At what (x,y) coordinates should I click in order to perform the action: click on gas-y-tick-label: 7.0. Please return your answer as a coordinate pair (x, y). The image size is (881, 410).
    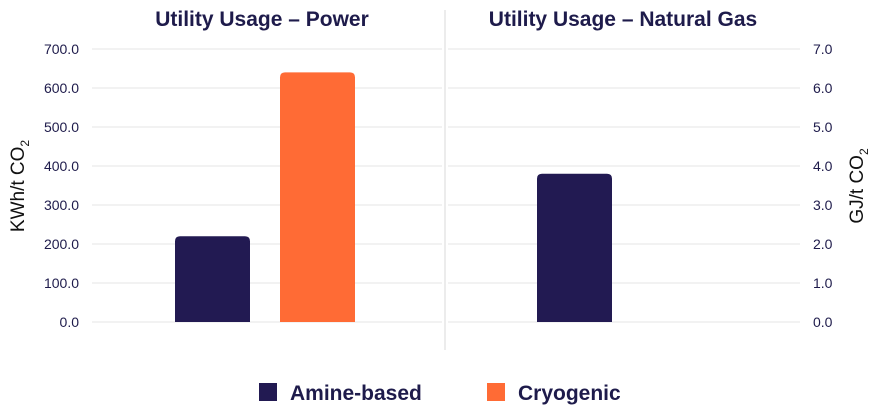
    Looking at the image, I should click on (823, 49).